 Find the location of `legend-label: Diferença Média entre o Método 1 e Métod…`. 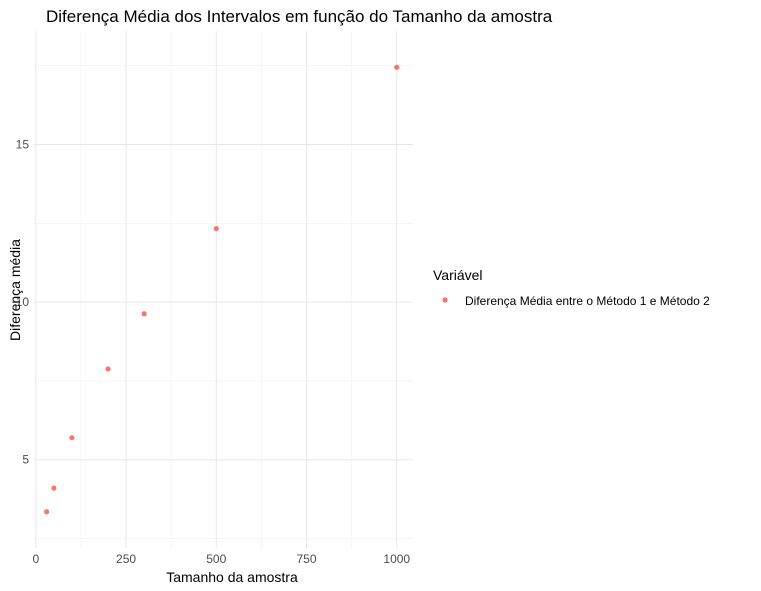

legend-label: Diferença Média entre o Método 1 e Métod… is located at coordinates (587, 301).